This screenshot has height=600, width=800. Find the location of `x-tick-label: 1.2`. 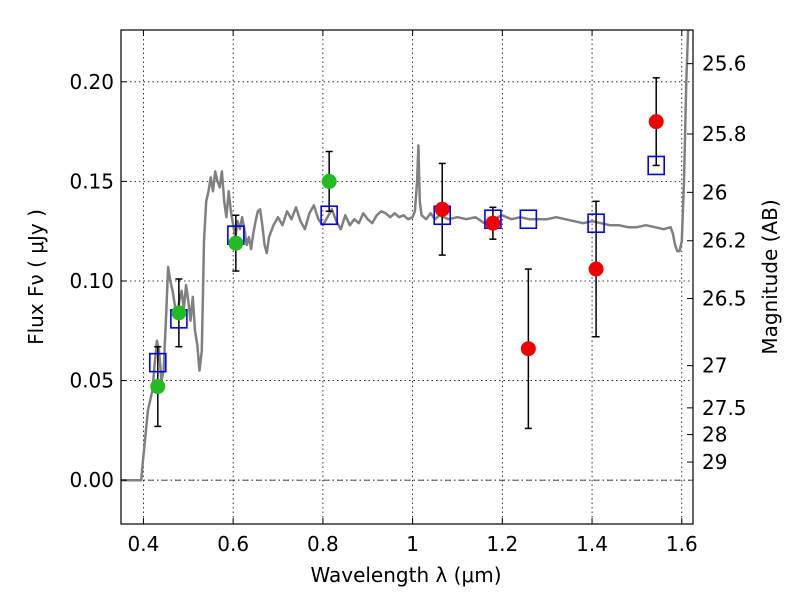

x-tick-label: 1.2 is located at coordinates (502, 544).